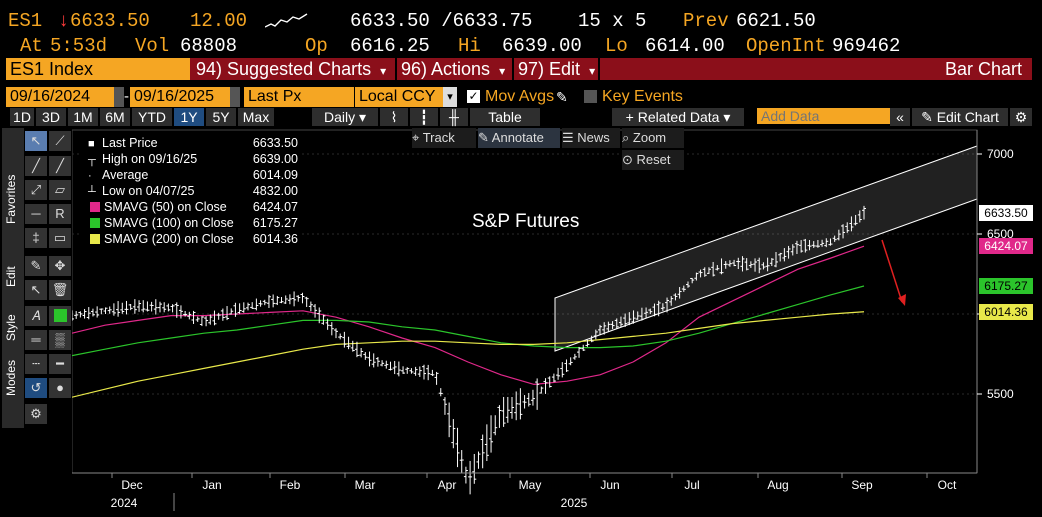 The height and width of the screenshot is (517, 1042). What do you see at coordinates (184, 97) in the screenshot?
I see `date-to-input: 09/16/2025` at bounding box center [184, 97].